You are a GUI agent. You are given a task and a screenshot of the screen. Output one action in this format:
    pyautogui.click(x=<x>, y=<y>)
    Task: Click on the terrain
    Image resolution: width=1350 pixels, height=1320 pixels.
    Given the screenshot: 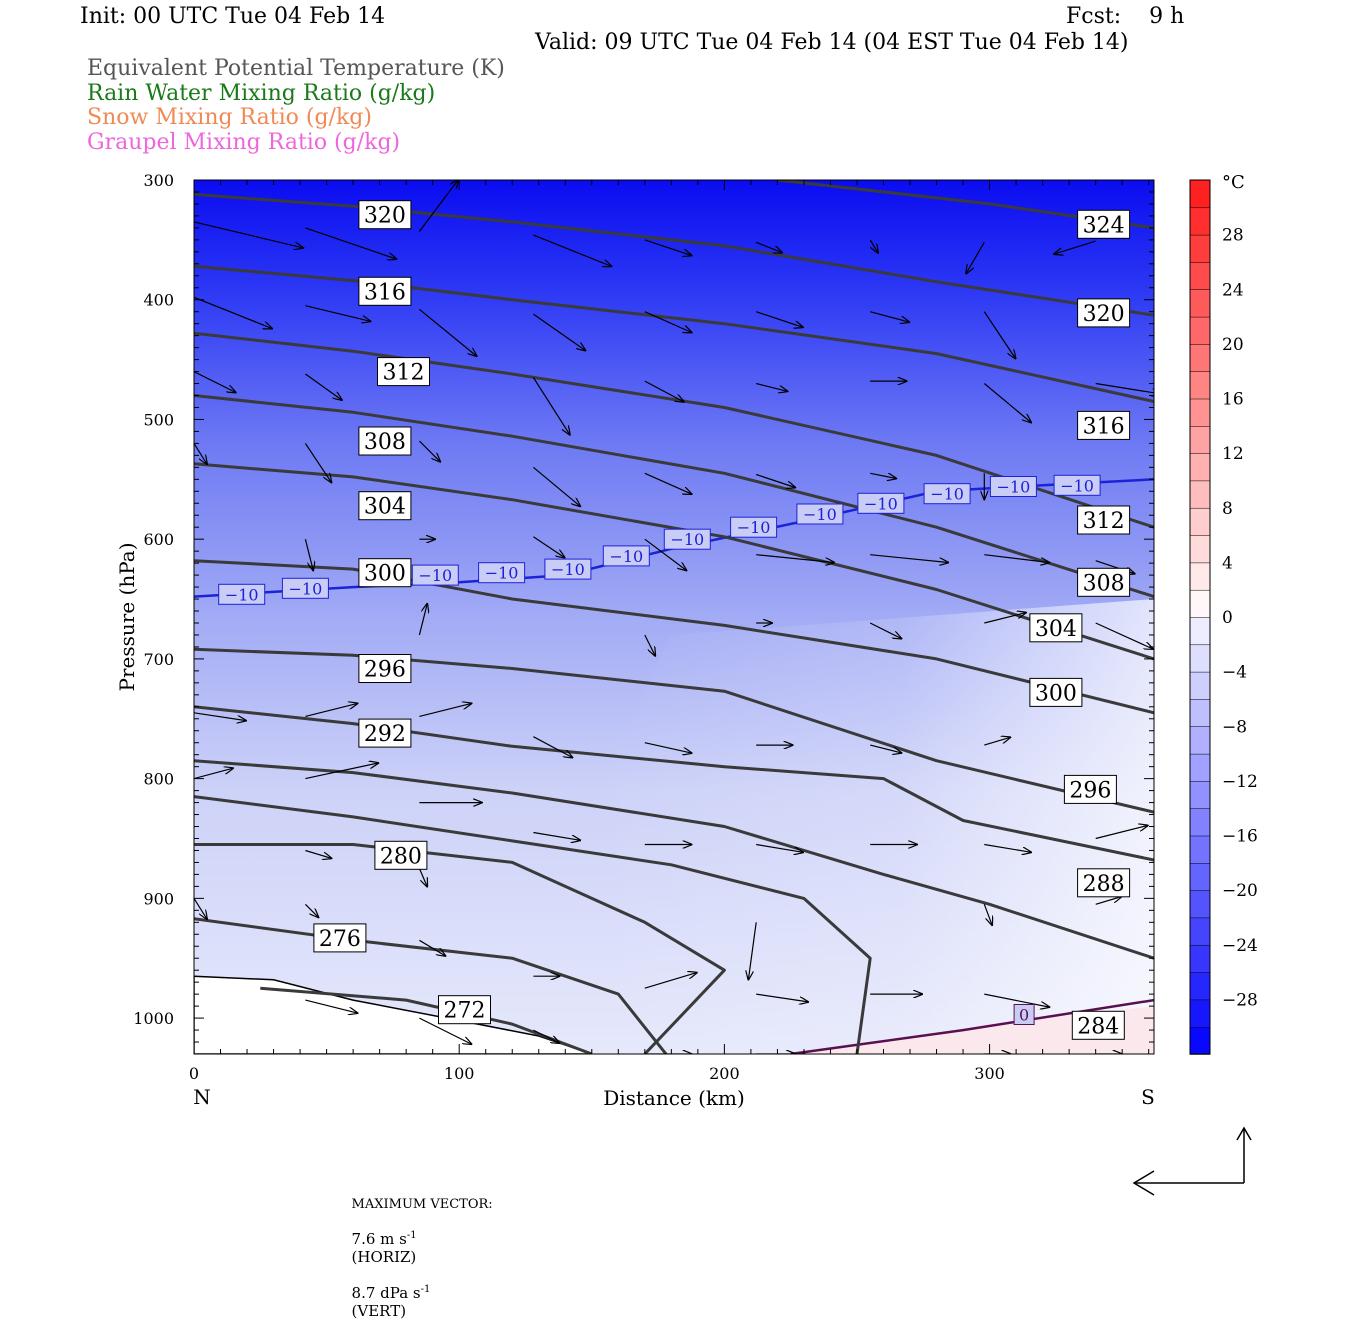 What is the action you would take?
    pyautogui.click(x=393, y=1014)
    